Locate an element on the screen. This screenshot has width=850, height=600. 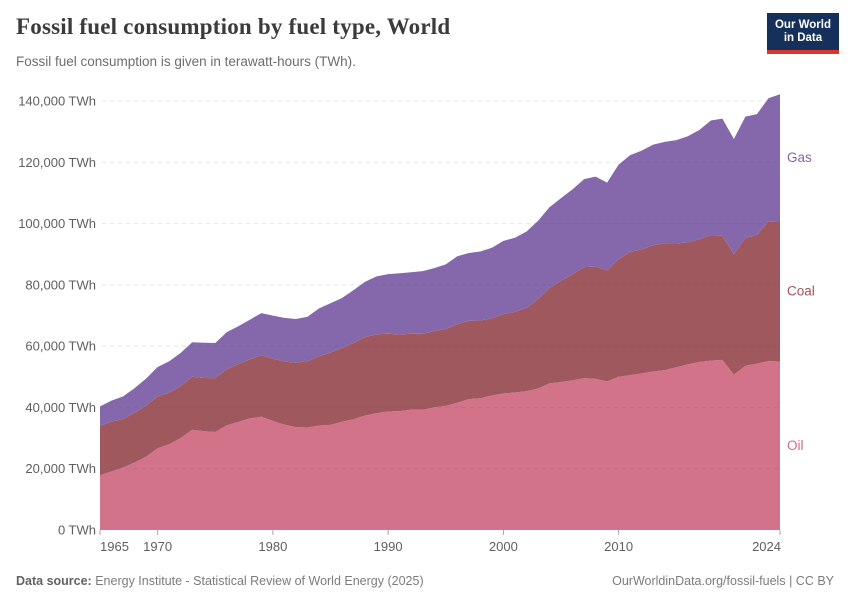
y-tick-label: 140,000 TWh is located at coordinates (57, 101).